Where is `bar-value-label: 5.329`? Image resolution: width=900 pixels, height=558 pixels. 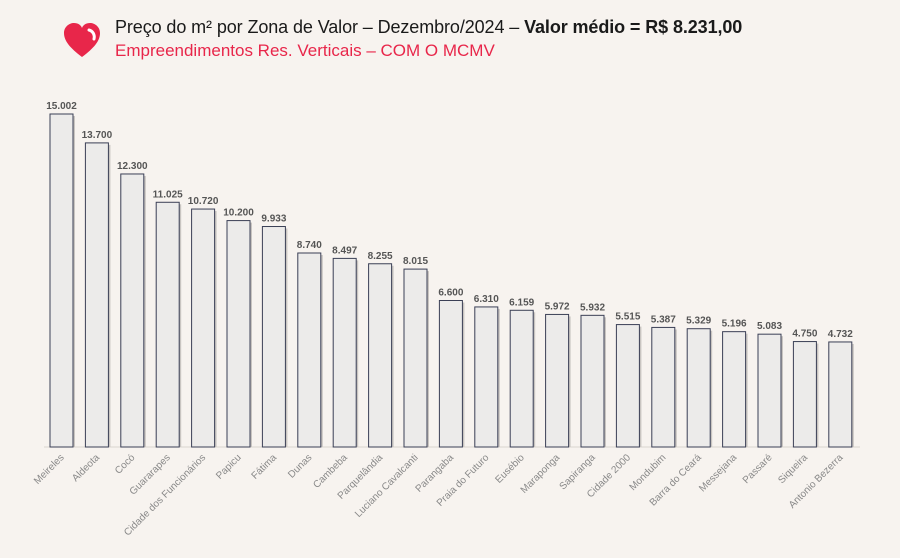 bar-value-label: 5.329 is located at coordinates (698, 321).